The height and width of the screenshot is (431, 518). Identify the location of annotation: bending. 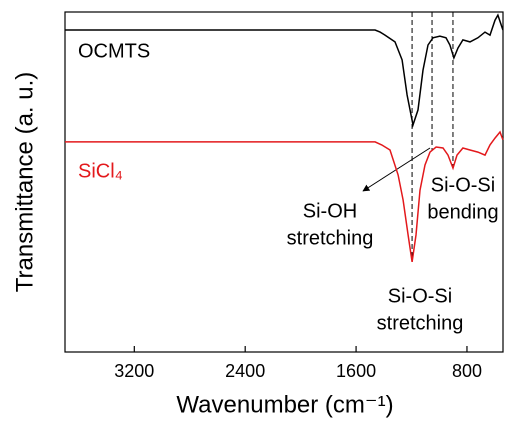
(462, 212).